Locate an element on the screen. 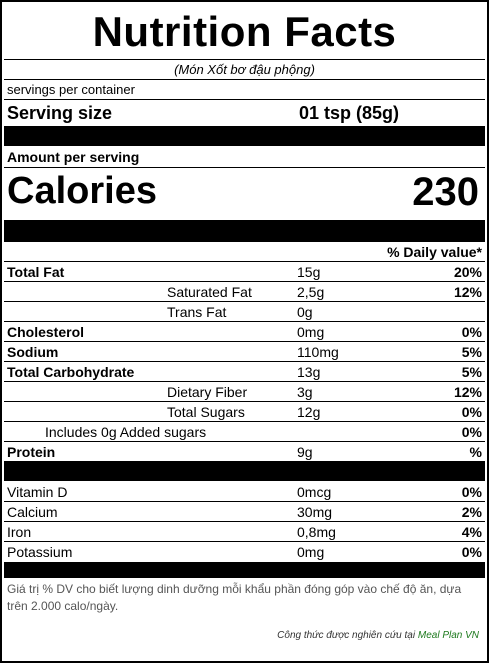 The image size is (489, 663). nutrient-name: Total Sugars is located at coordinates (206, 412).